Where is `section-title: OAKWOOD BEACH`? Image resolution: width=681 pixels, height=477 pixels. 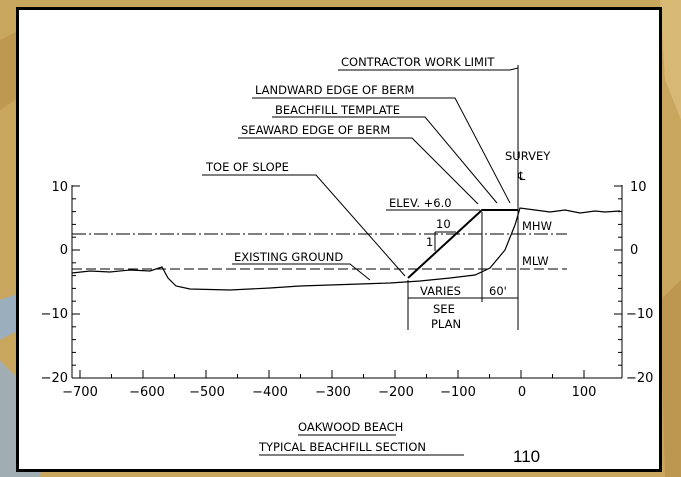
section-title: OAKWOOD BEACH is located at coordinates (350, 427).